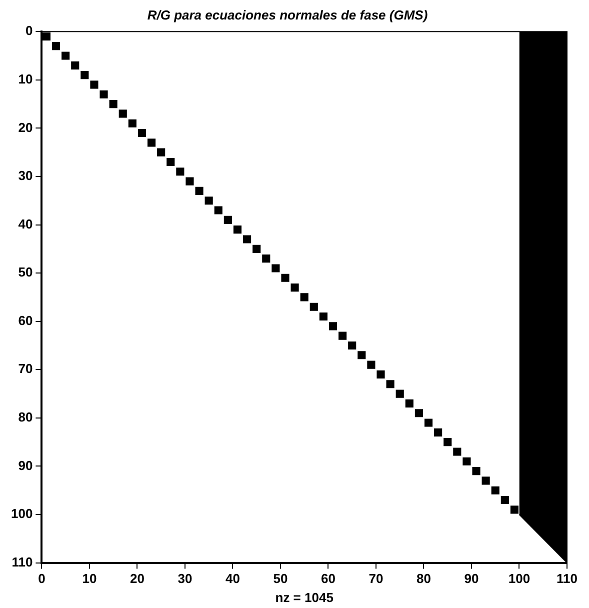 The height and width of the screenshot is (608, 589). I want to click on y-tick-label: 100, so click(21, 514).